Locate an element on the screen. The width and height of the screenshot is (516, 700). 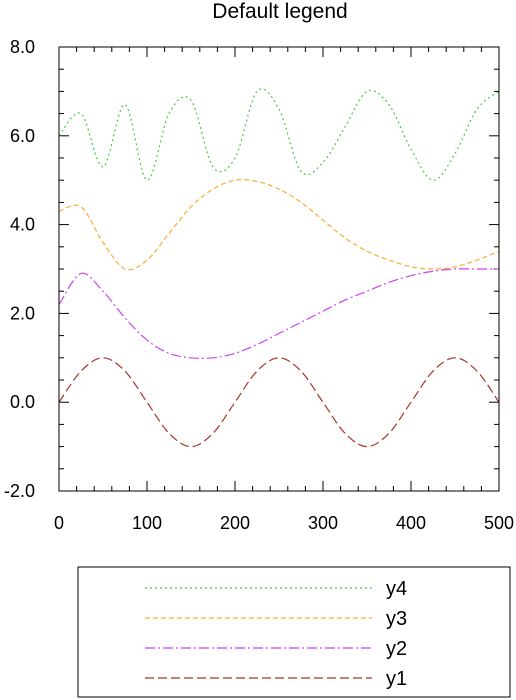
x-tick-label: 200 is located at coordinates (235, 523).